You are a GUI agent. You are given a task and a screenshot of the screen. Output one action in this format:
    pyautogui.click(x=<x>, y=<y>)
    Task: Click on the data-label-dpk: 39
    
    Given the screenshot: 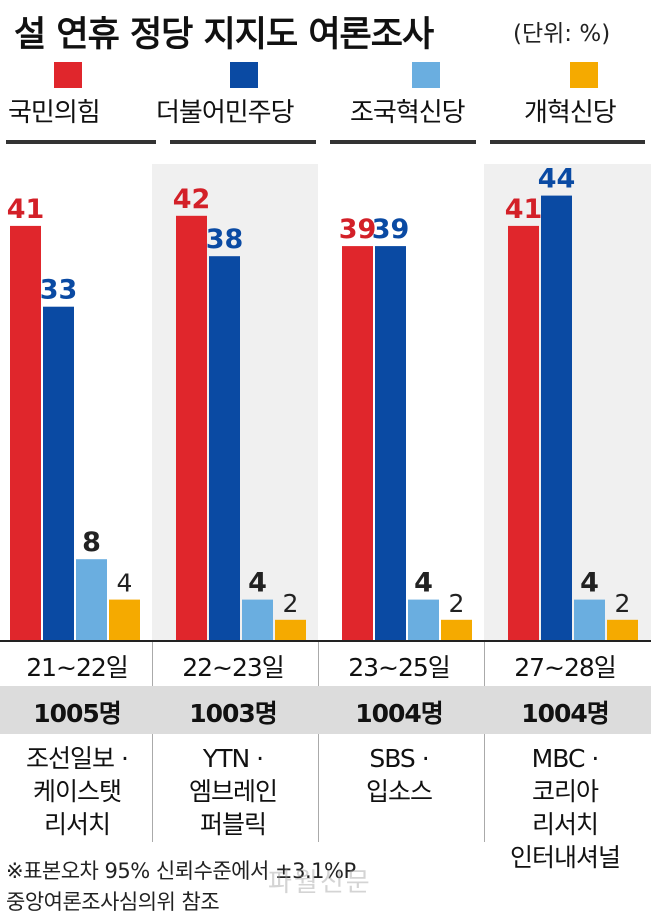 What is the action you would take?
    pyautogui.click(x=391, y=229)
    